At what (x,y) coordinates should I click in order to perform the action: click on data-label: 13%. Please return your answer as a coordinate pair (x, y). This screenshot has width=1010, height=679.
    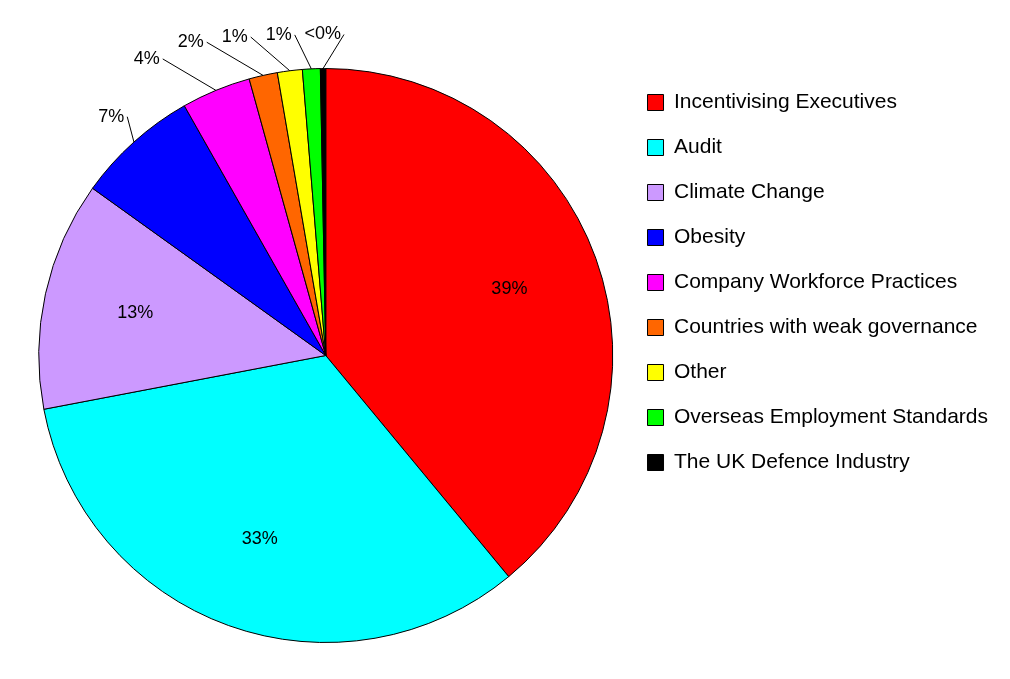
    Looking at the image, I should click on (135, 312).